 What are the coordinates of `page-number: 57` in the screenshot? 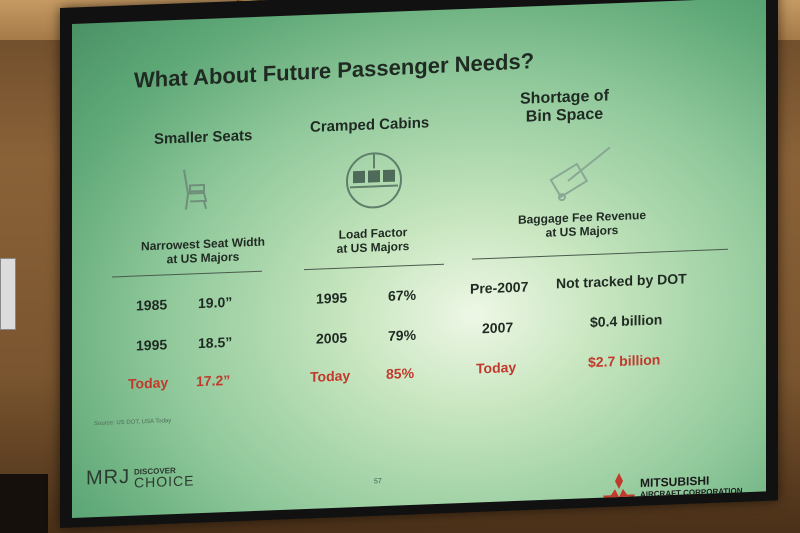 It's located at (378, 482).